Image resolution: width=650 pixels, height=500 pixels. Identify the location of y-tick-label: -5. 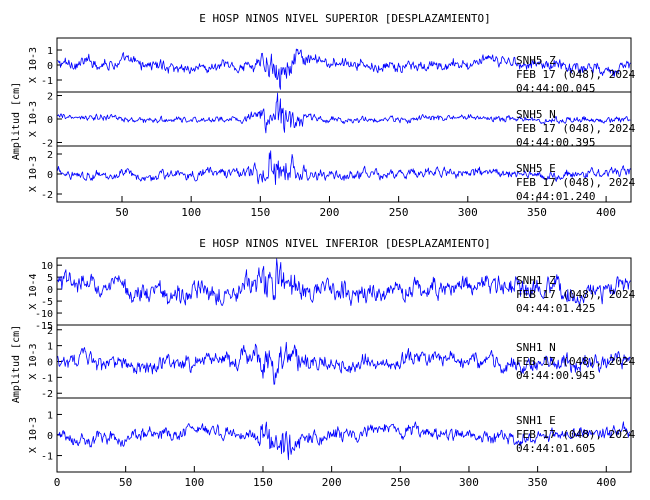
(47, 302).